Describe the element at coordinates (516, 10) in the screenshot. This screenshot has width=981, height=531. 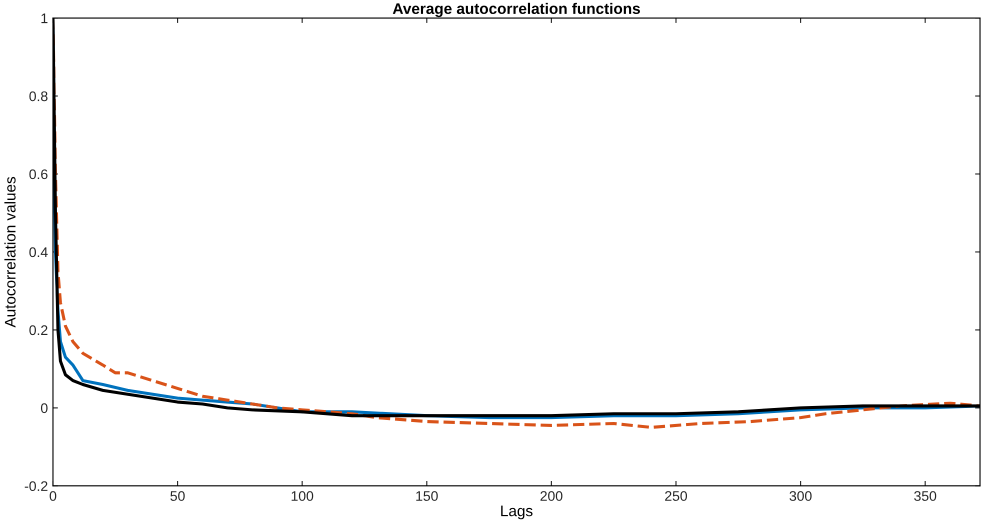
I see `chart-title: Average autocorrelation functions` at that location.